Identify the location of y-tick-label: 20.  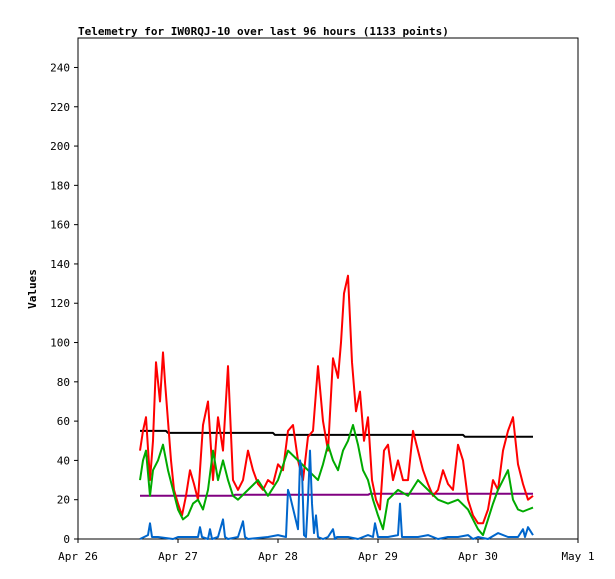
(63, 500).